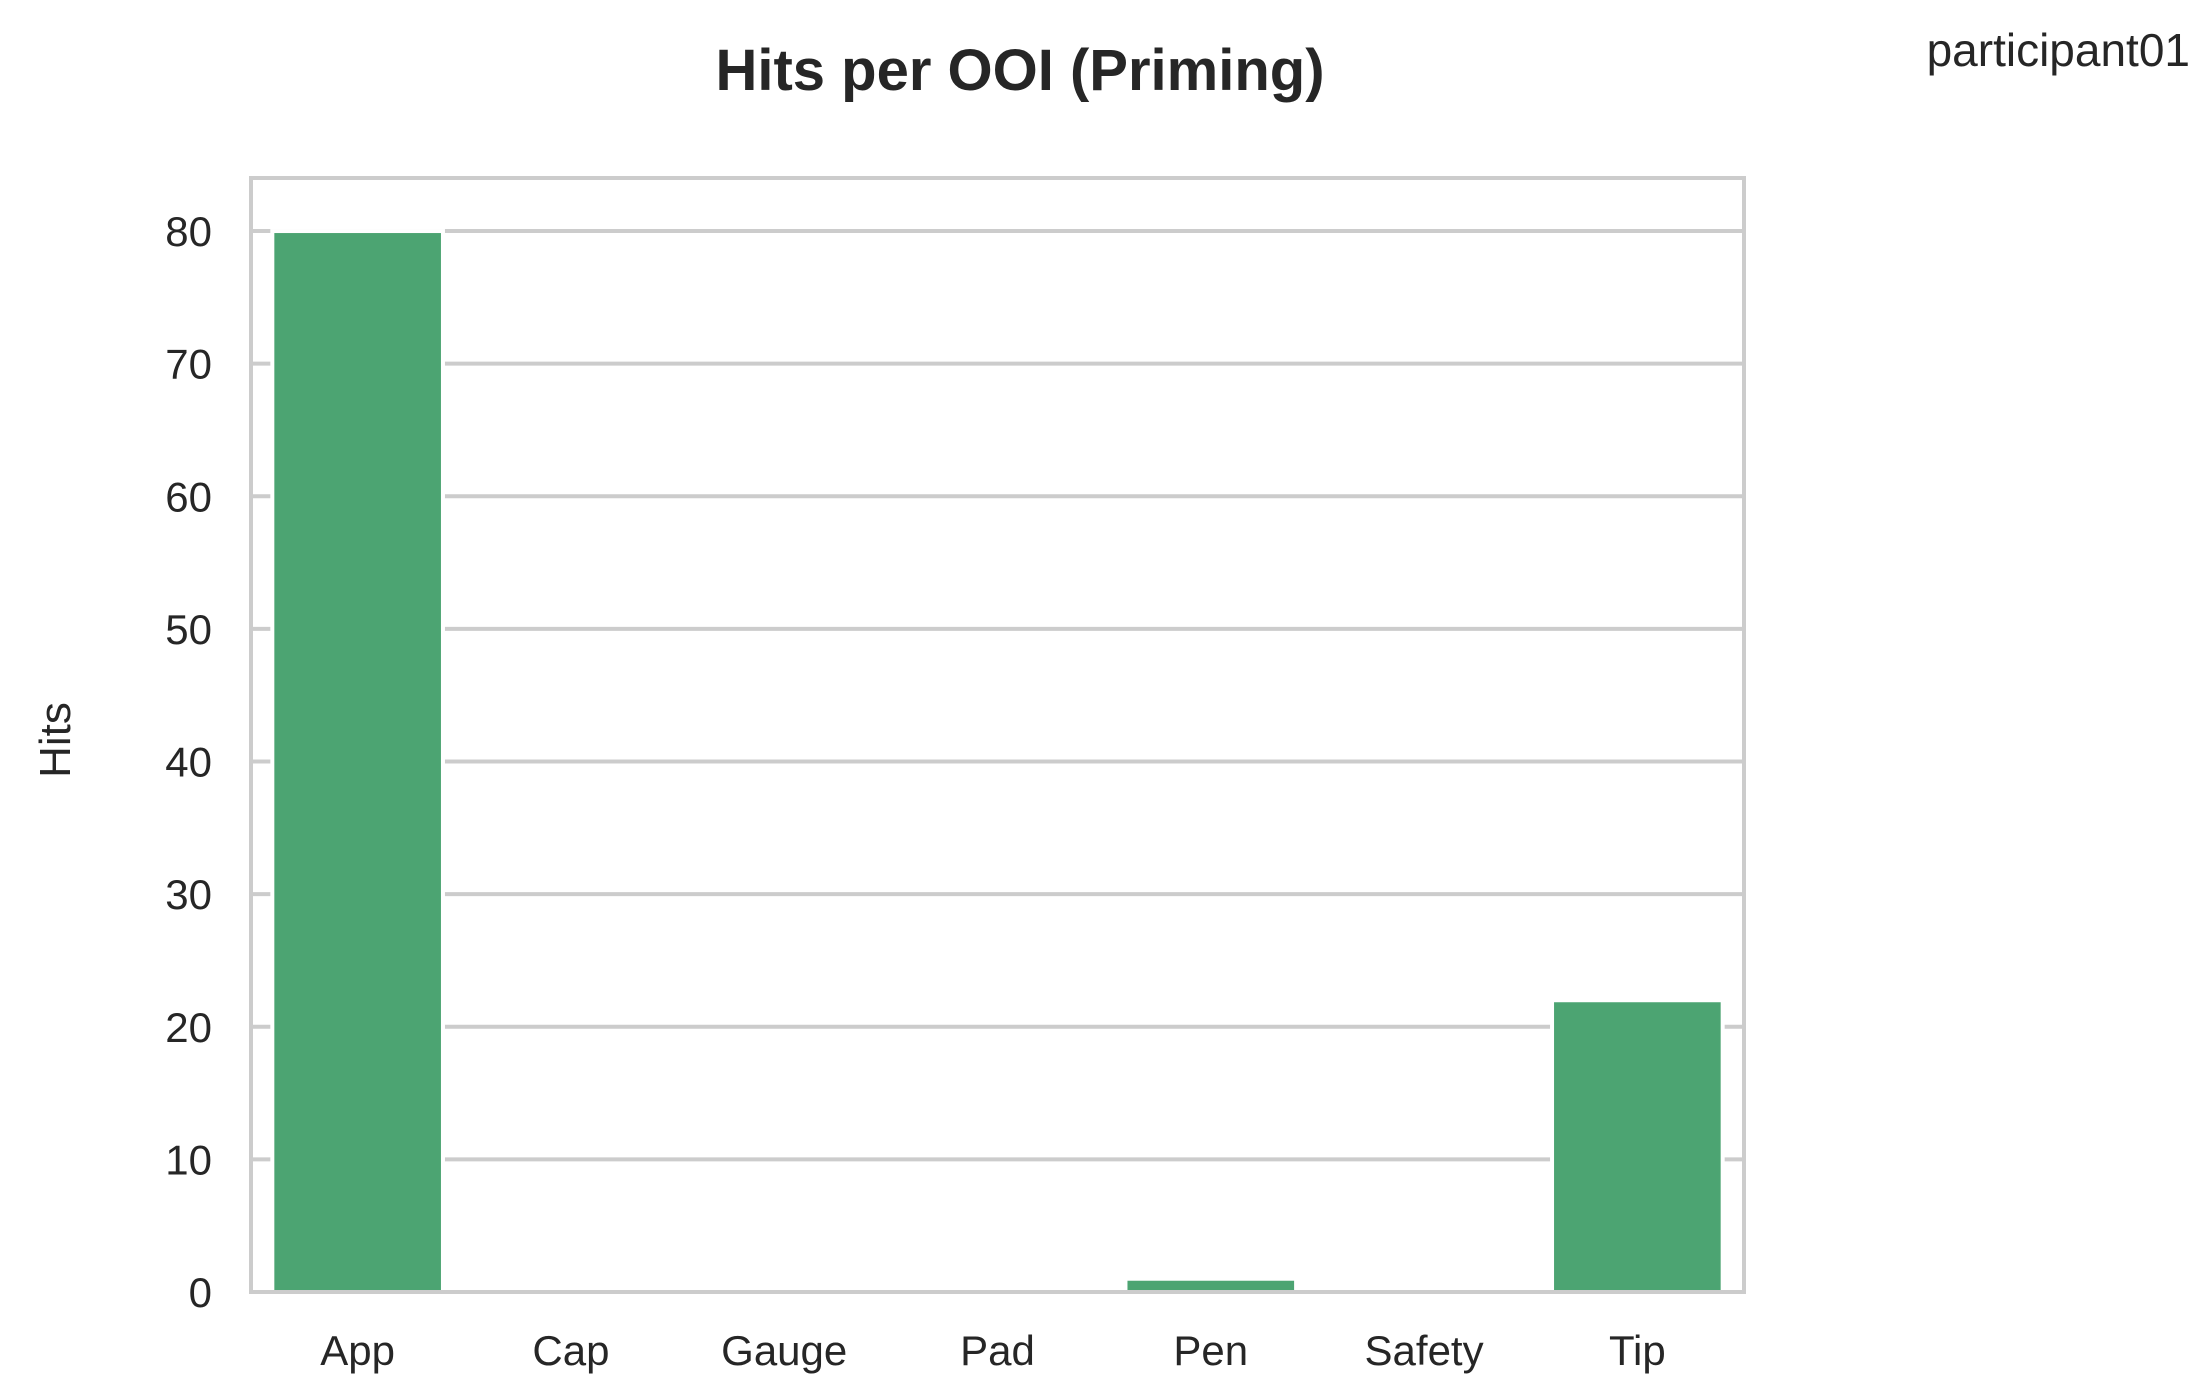  Describe the element at coordinates (2058, 50) in the screenshot. I see `participant-label: participant01` at that location.